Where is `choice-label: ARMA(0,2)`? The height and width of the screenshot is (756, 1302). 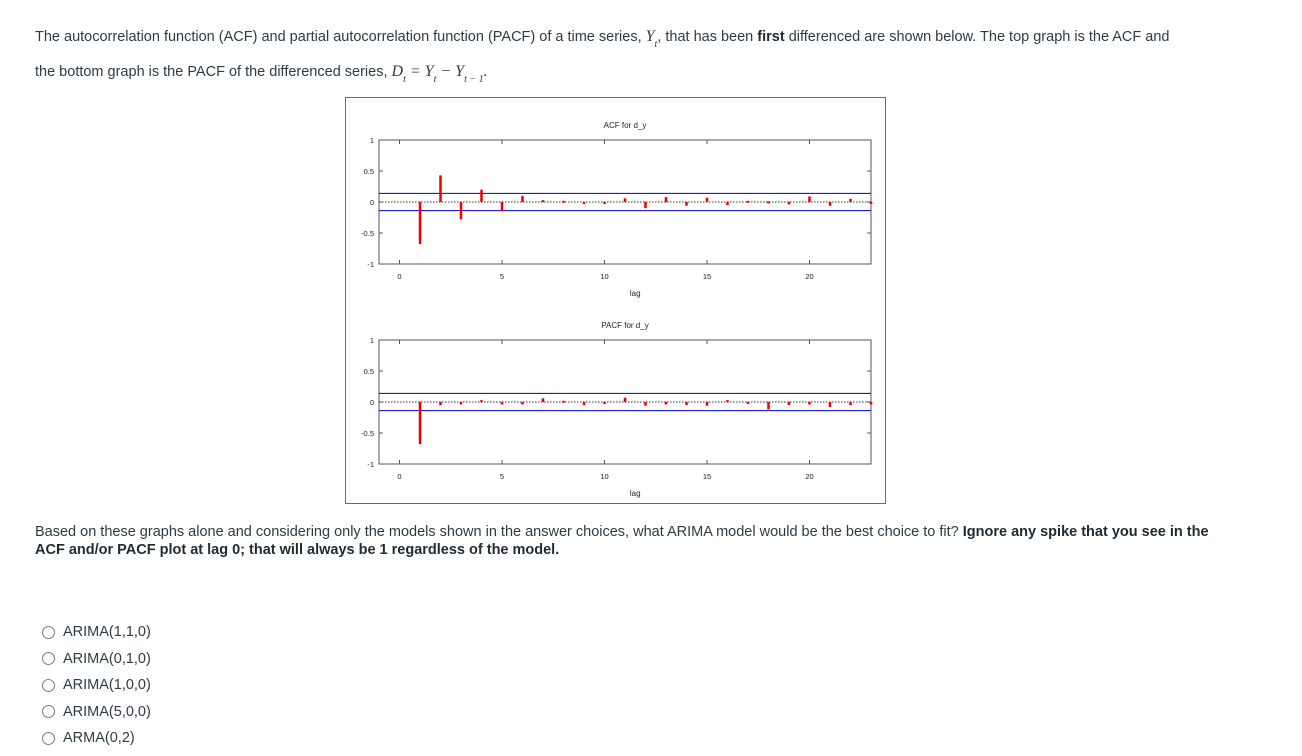 choice-label: ARMA(0,2) is located at coordinates (99, 738).